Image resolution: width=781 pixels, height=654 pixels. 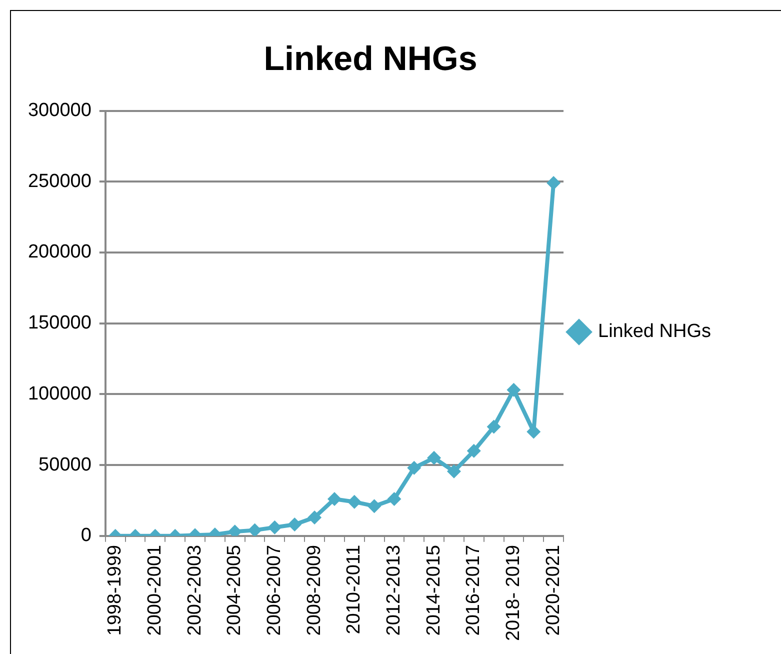 What do you see at coordinates (433, 590) in the screenshot?
I see `x-tick-label: 2014-2015` at bounding box center [433, 590].